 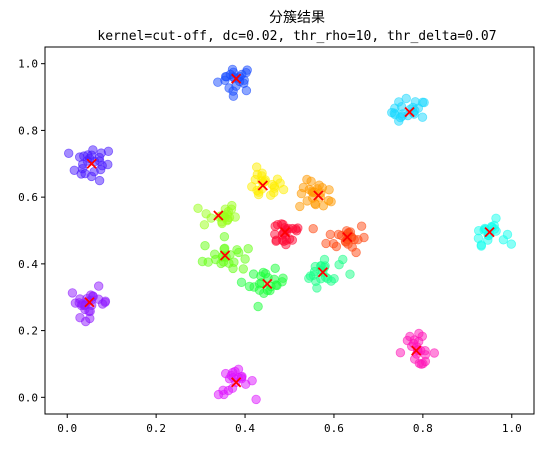 I want to click on y-tick-label: 0.4, so click(x=28, y=264).